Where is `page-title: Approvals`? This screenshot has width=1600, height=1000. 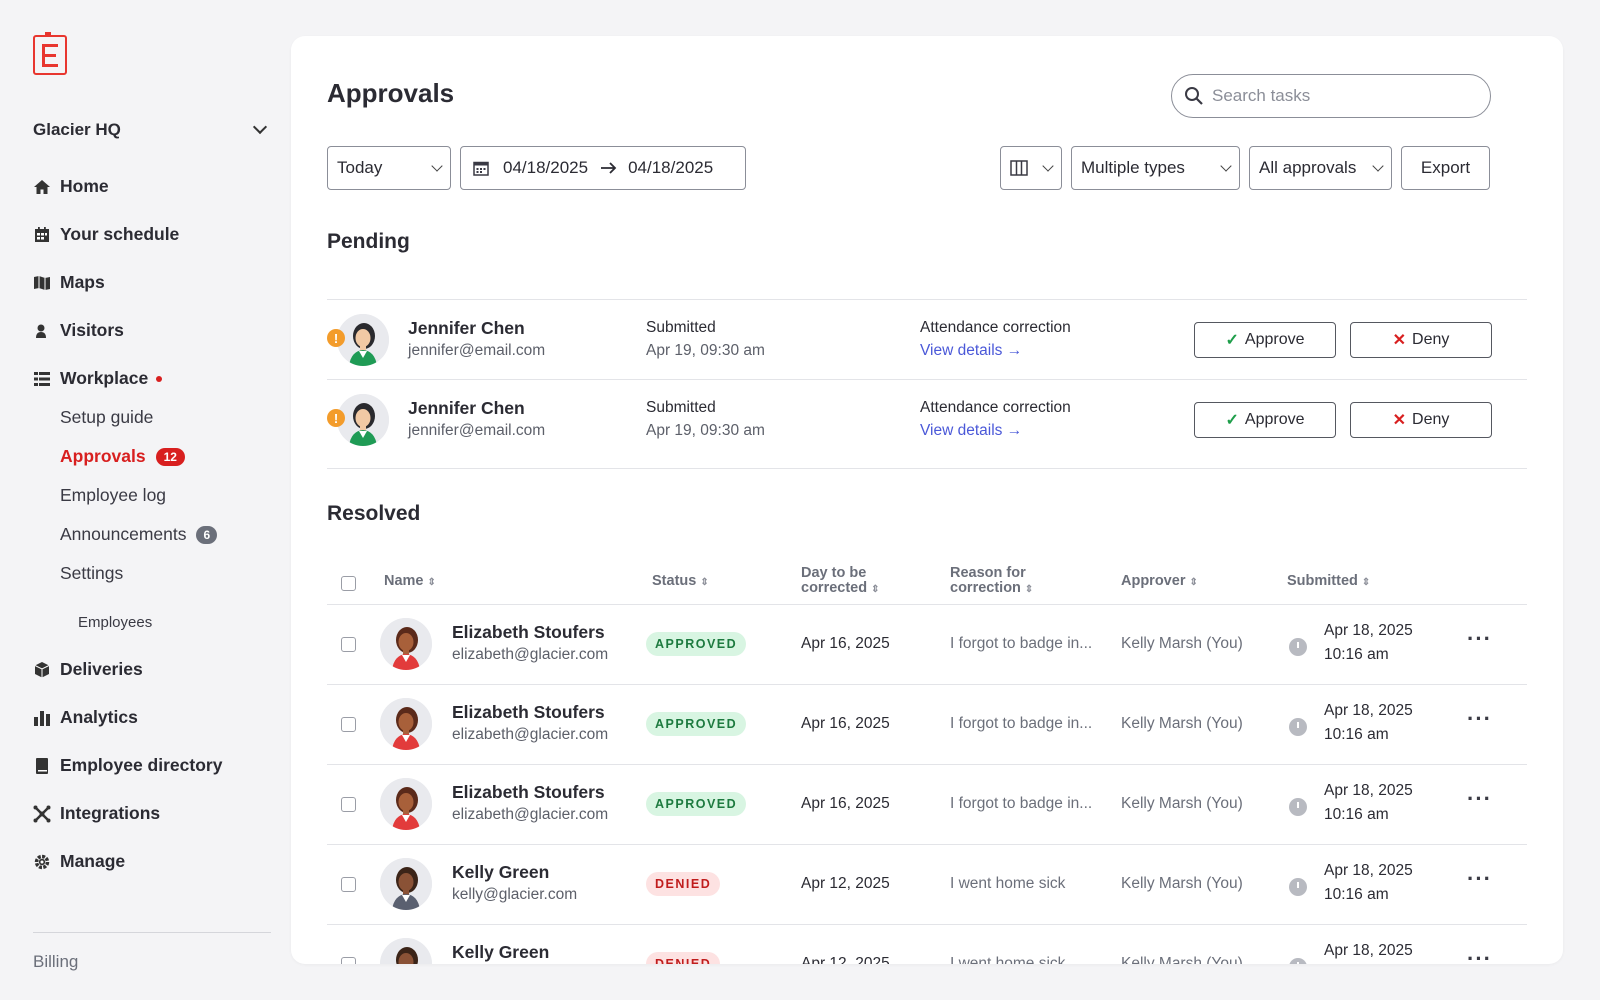
page-title: Approvals is located at coordinates (391, 93).